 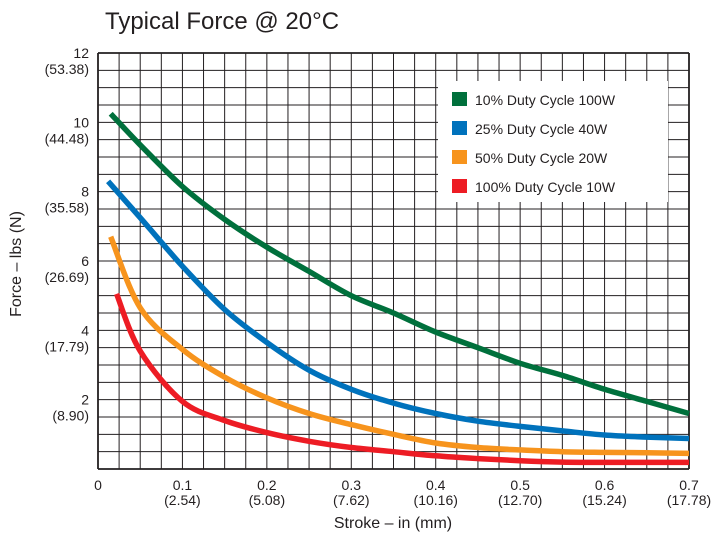 I want to click on legend-label-2: 25% Duty Cycle 40W, so click(x=541, y=129).